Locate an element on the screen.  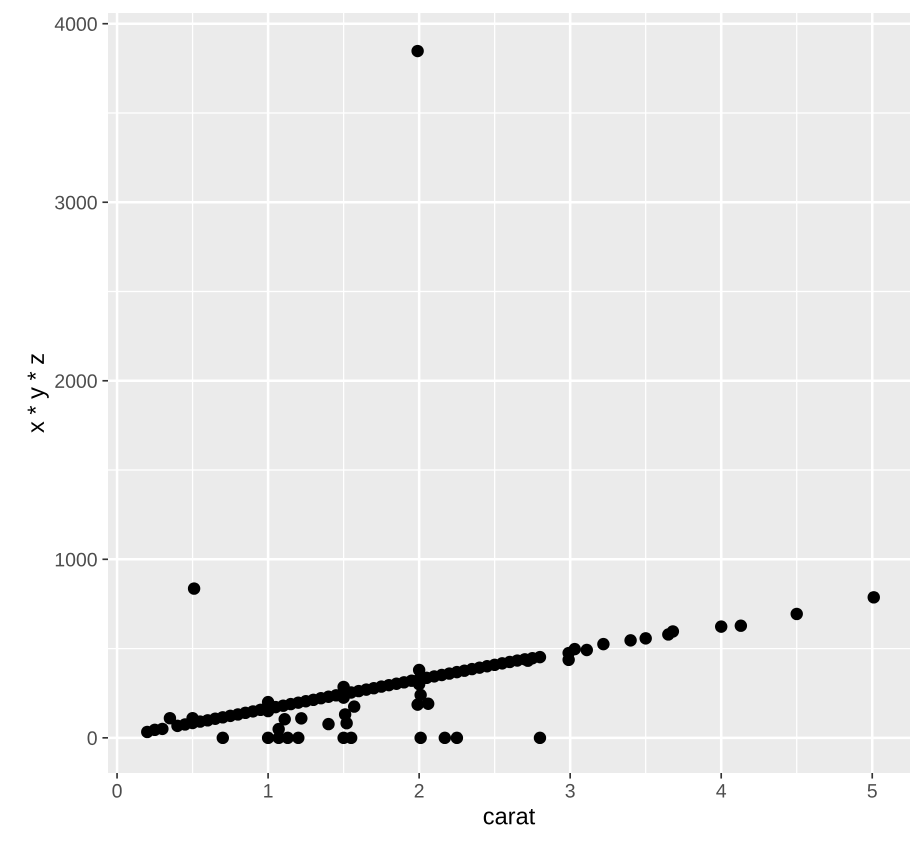
x-tick-label: 0 is located at coordinates (117, 791).